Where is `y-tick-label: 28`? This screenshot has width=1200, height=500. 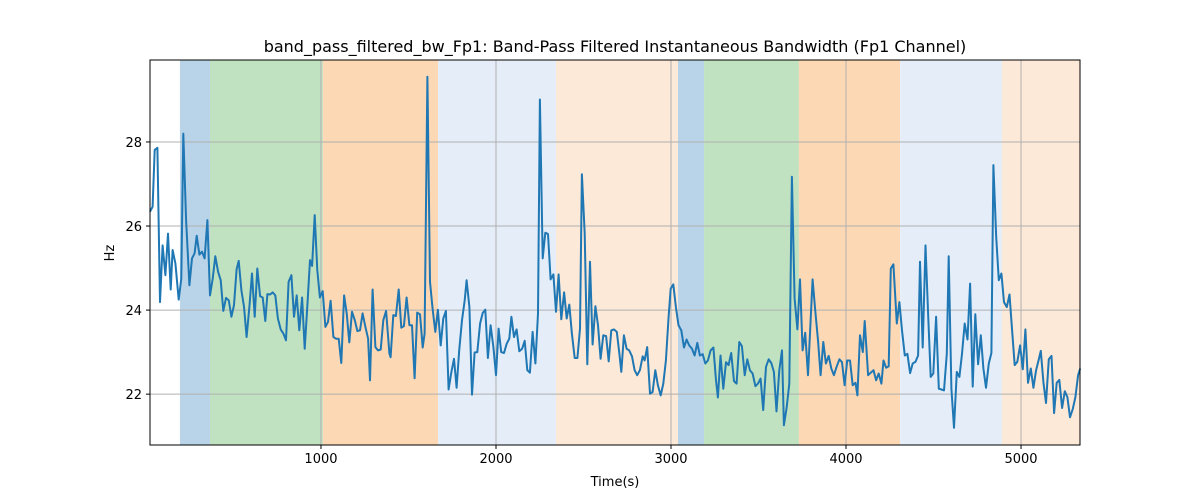 y-tick-label: 28 is located at coordinates (133, 143).